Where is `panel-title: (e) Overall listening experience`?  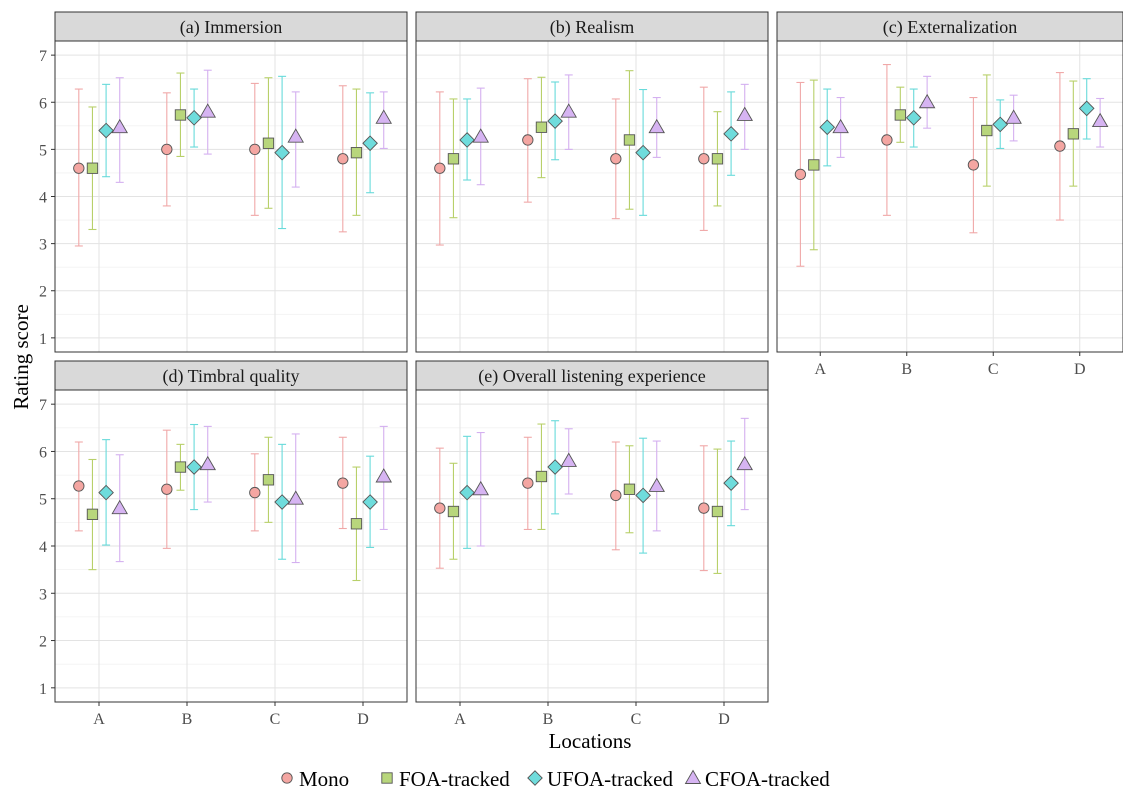
panel-title: (e) Overall listening experience is located at coordinates (591, 376).